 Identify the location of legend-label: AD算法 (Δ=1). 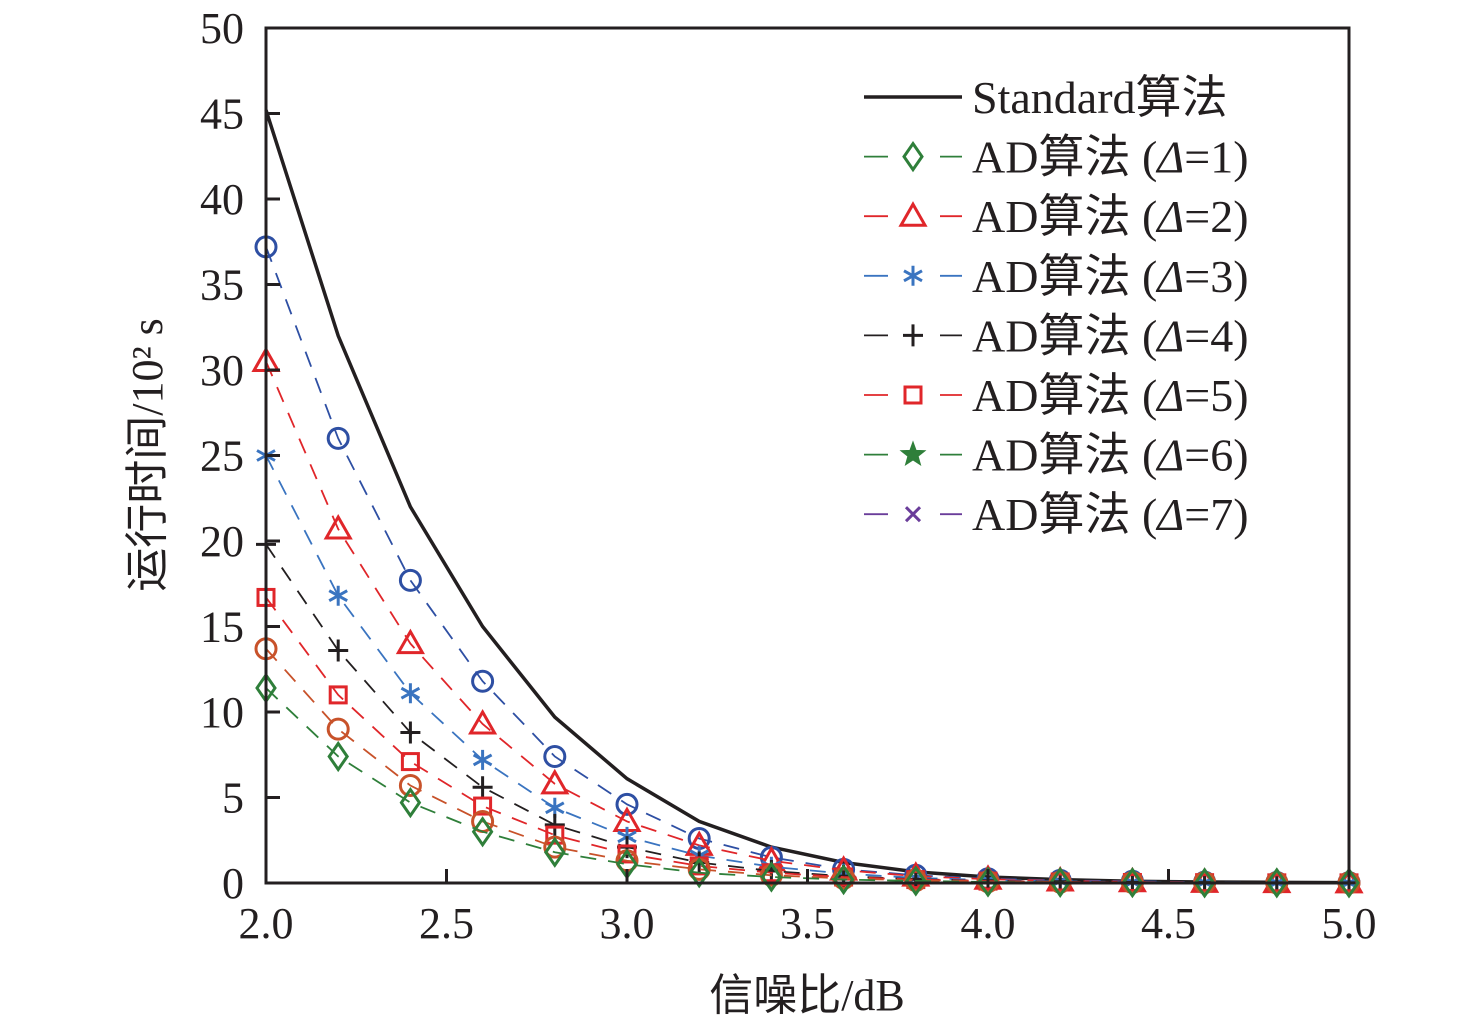
(1110, 157).